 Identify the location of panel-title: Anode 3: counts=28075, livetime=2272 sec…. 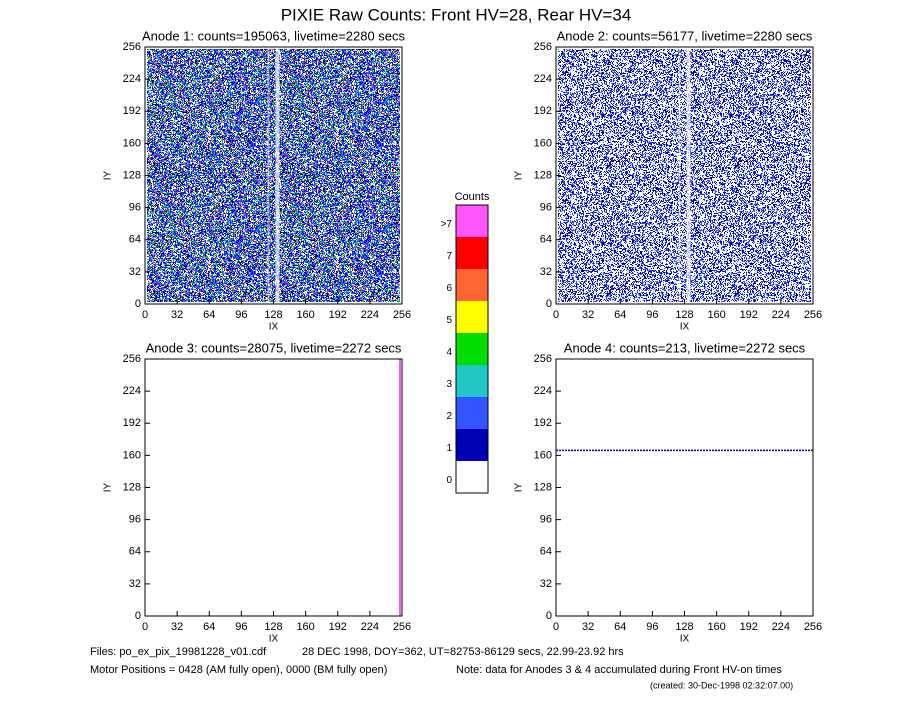
(274, 347).